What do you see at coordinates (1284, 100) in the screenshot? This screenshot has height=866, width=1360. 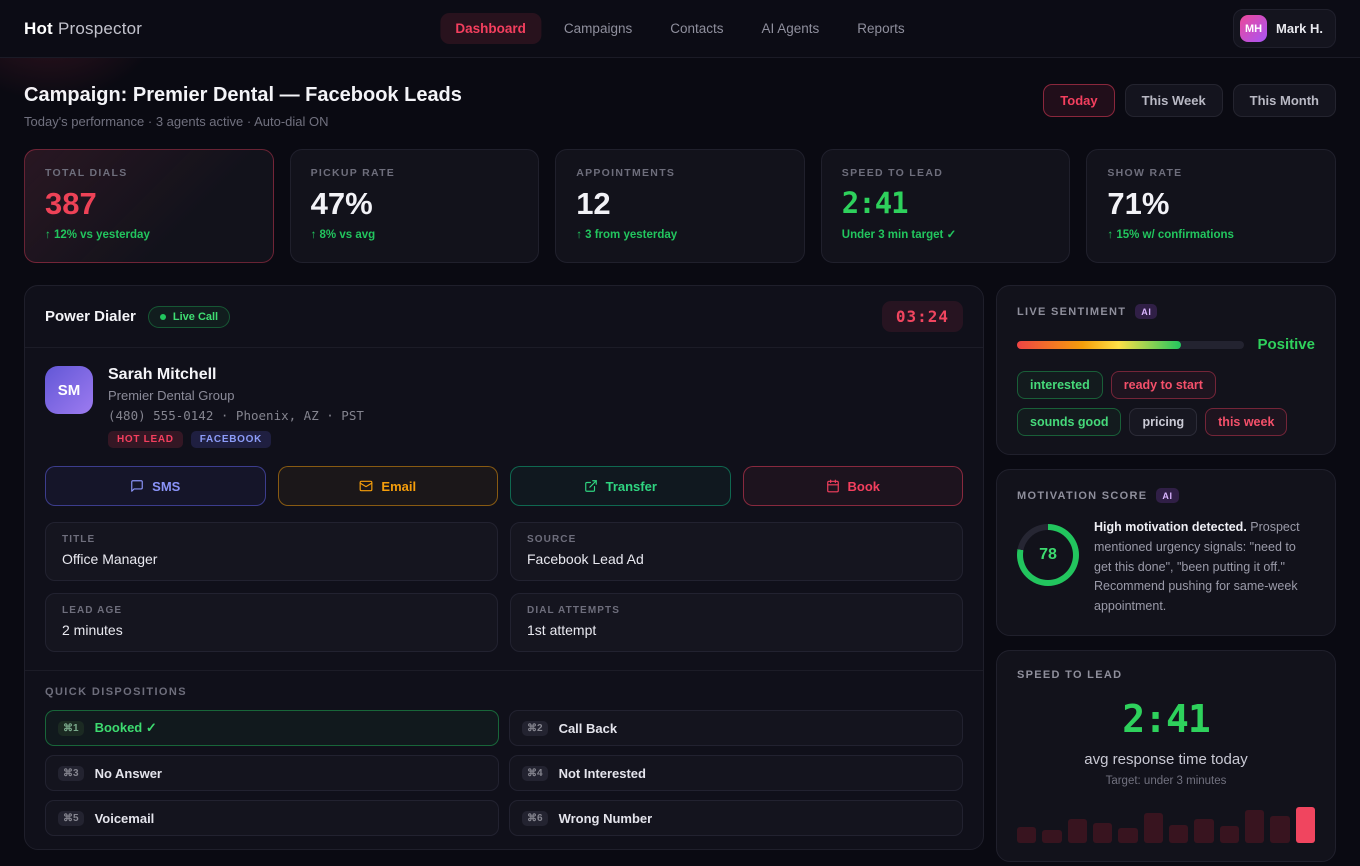 I see `range-month-button: This Month` at bounding box center [1284, 100].